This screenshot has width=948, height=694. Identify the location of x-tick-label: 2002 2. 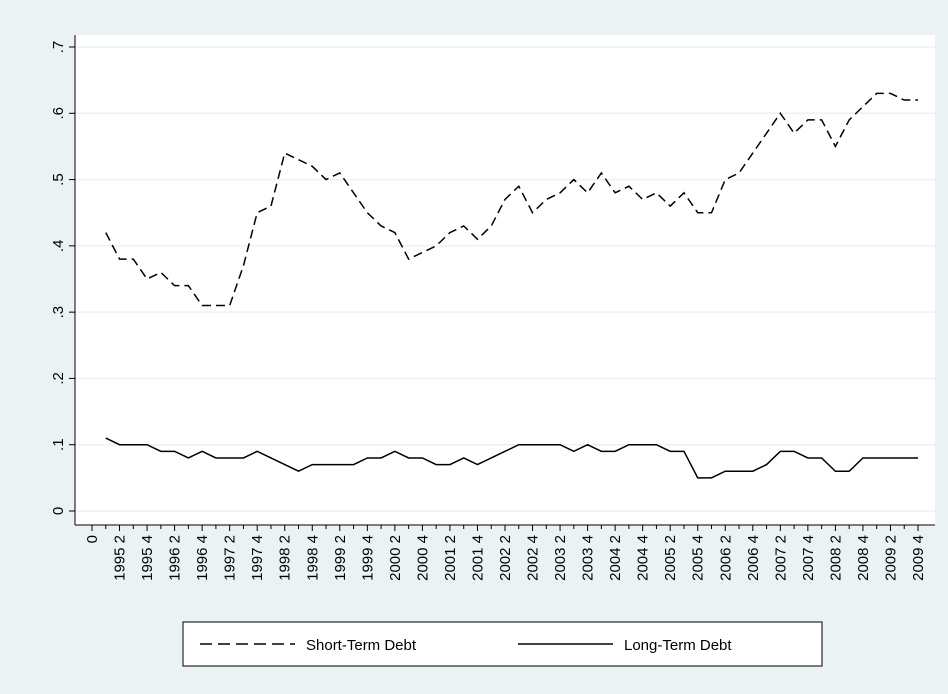
(505, 558).